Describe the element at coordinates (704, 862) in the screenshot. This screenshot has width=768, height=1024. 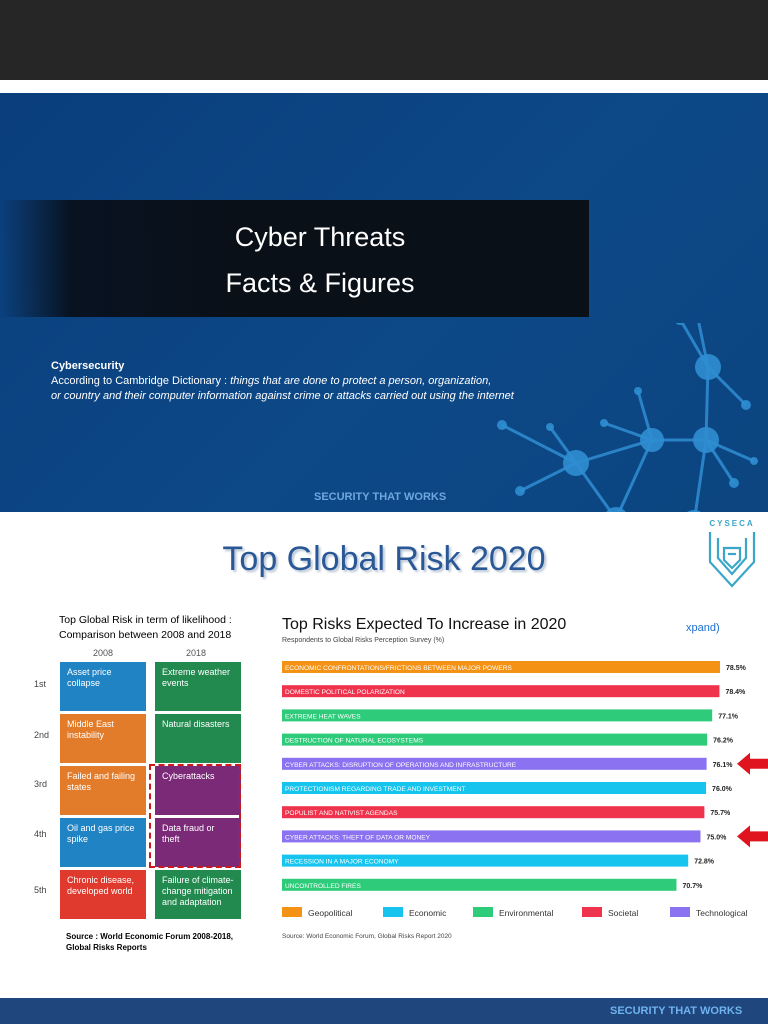
I see `bar-value-label: 72.8%` at that location.